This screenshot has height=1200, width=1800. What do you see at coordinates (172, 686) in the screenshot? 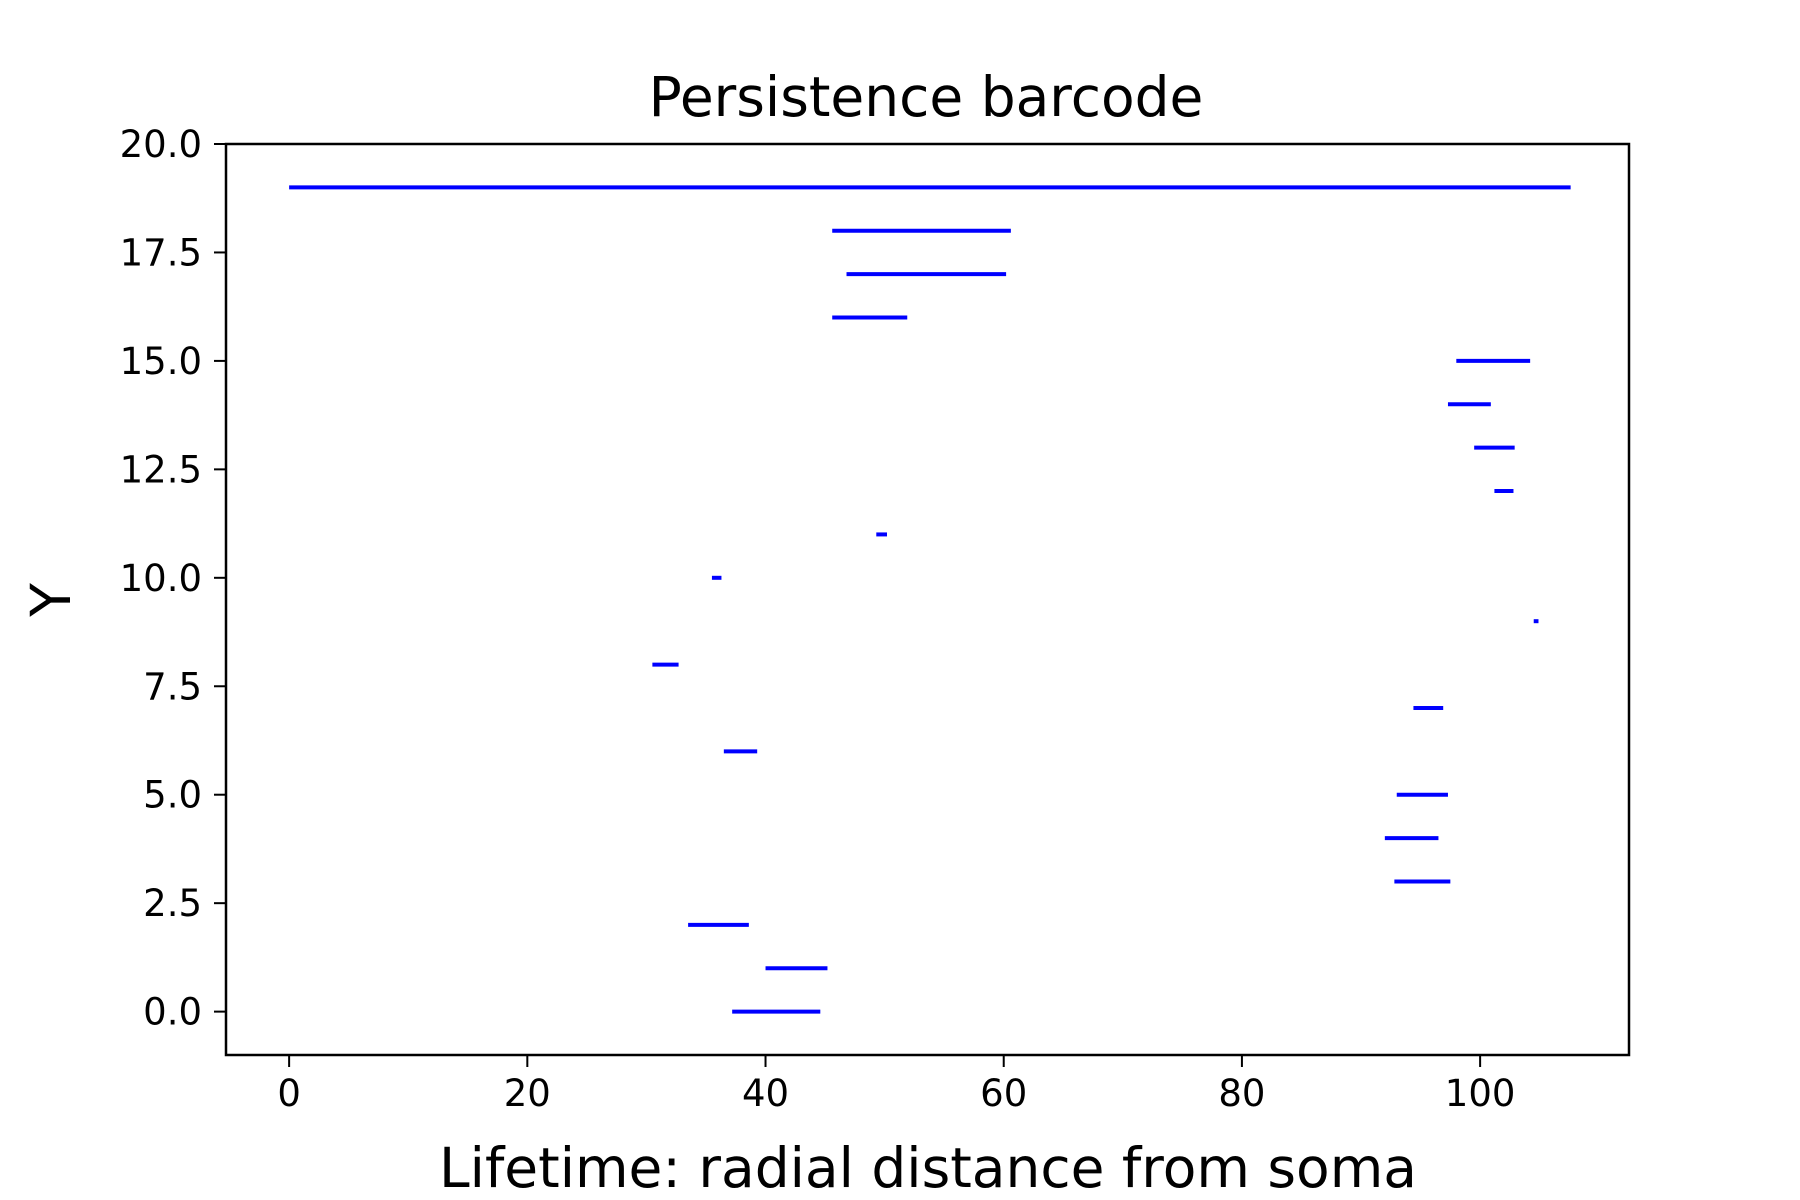
I see `y-tick-label: 7.5` at bounding box center [172, 686].